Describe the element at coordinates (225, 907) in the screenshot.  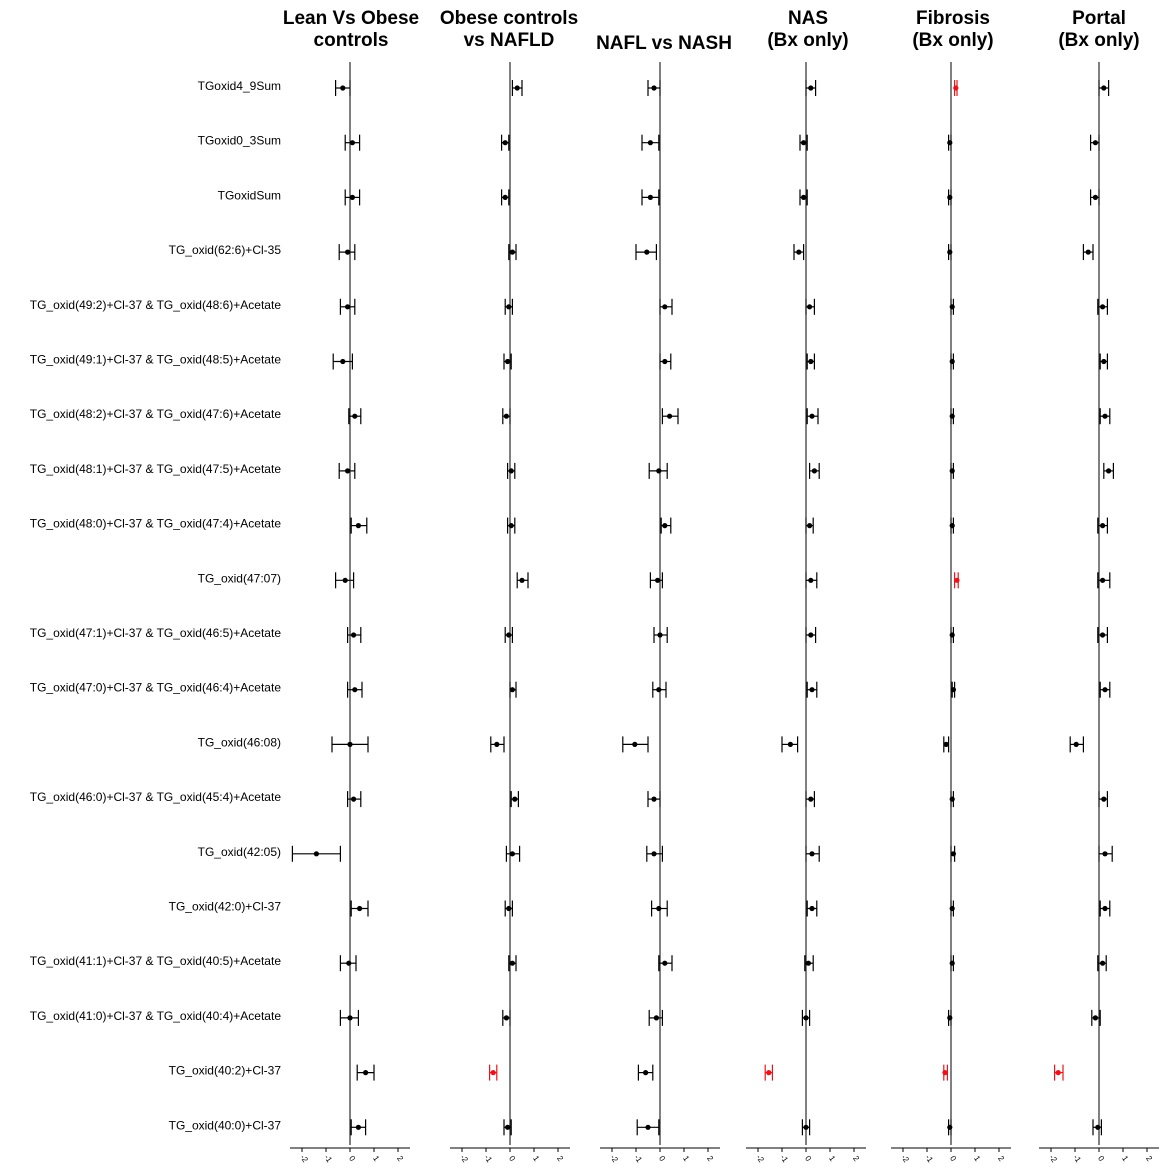
I see `row-label: TG_oxid(42:0)+Cl-37` at that location.